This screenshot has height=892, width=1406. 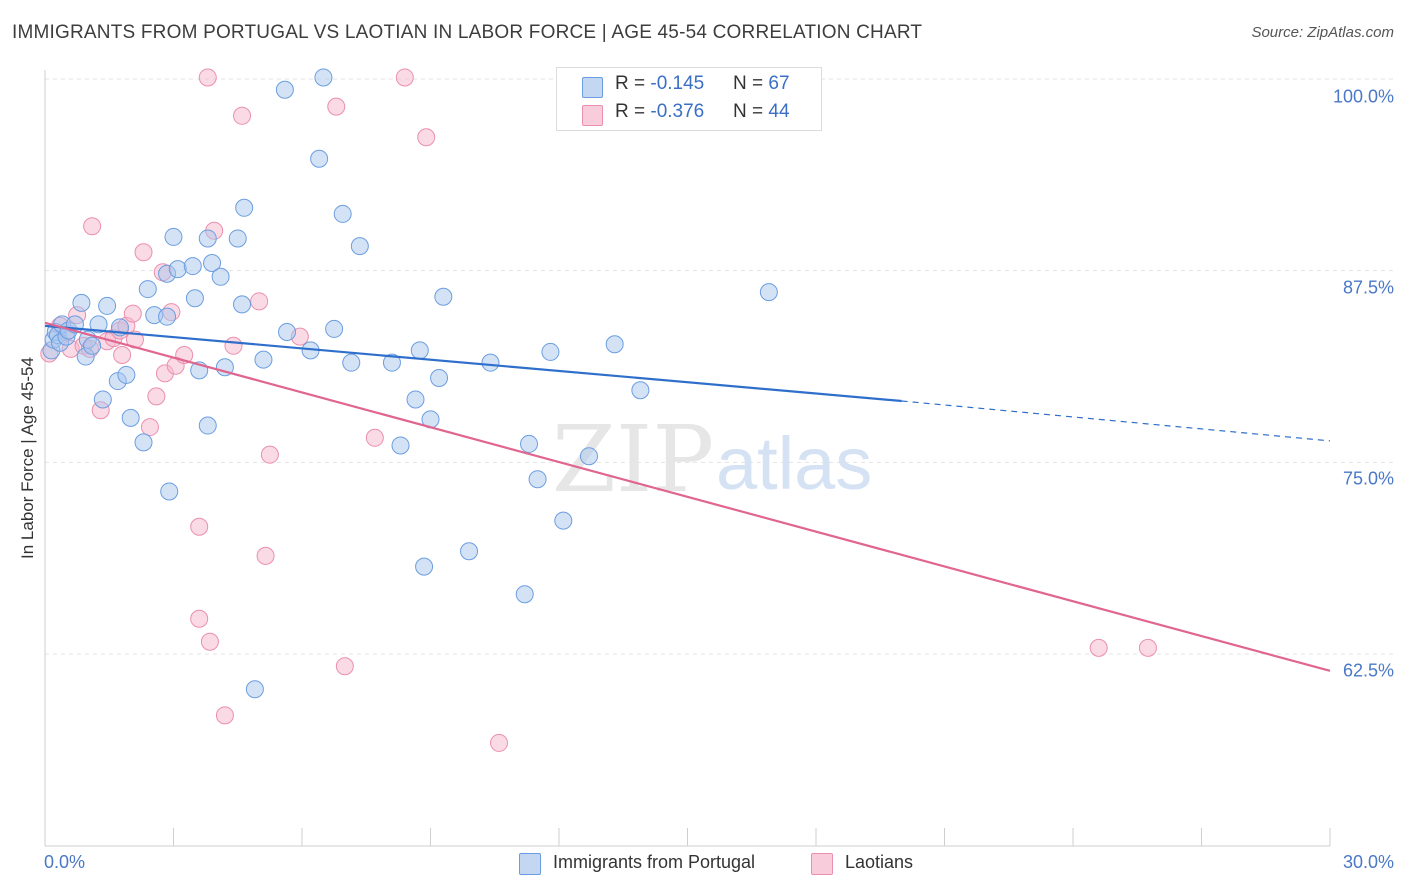 I want to click on stats-r-value: -0.376, so click(x=677, y=111).